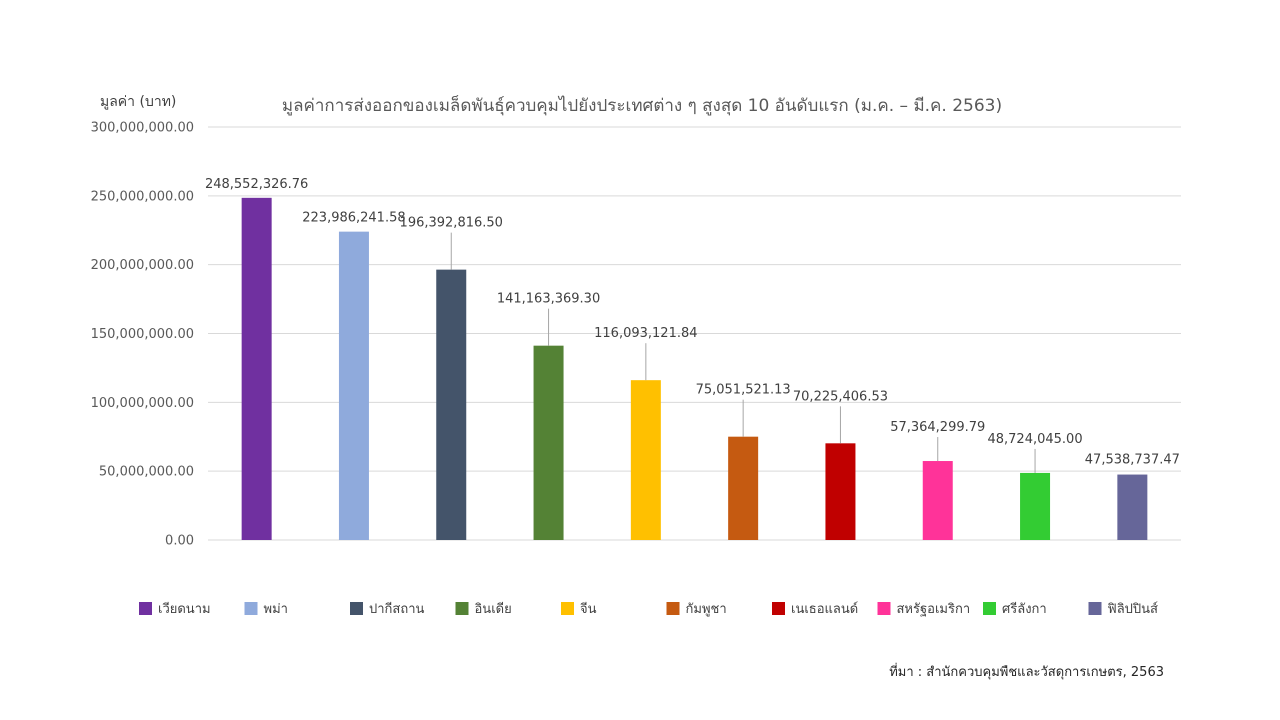  What do you see at coordinates (492, 609) in the screenshot?
I see `legend-label: อินเดีย` at bounding box center [492, 609].